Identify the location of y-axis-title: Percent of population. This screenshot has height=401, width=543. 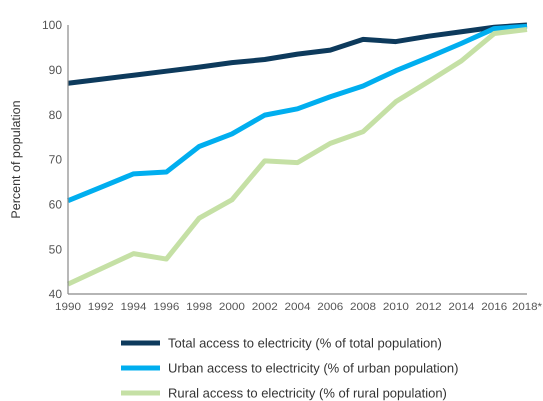
(16, 159).